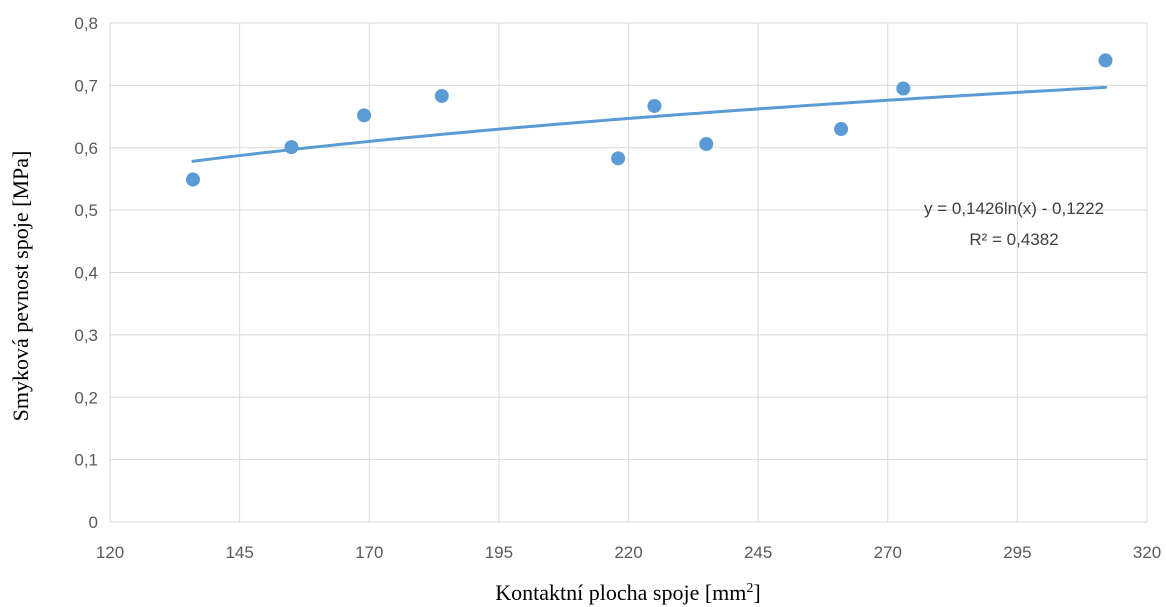  Describe the element at coordinates (369, 552) in the screenshot. I see `x-tick-label: 170` at that location.